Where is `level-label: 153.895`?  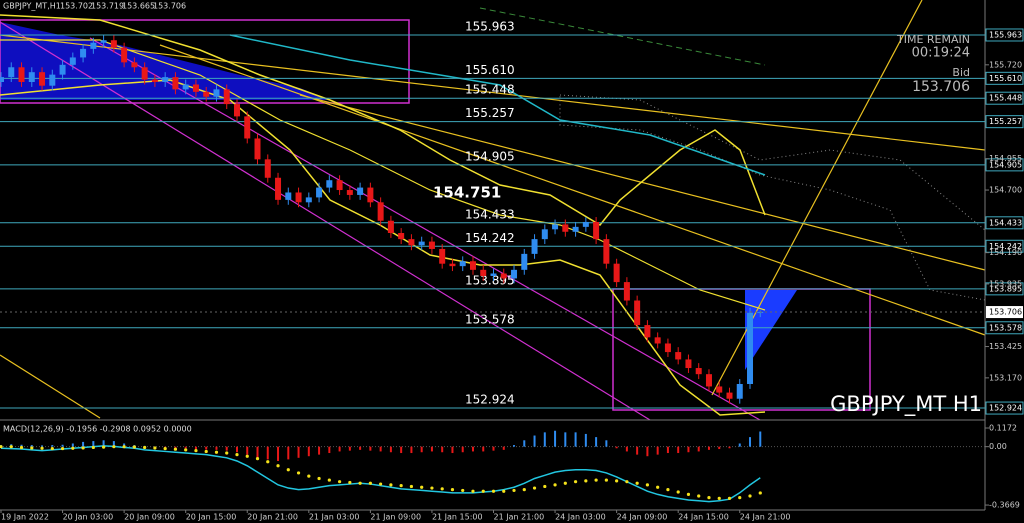
level-label: 153.895 is located at coordinates (490, 280).